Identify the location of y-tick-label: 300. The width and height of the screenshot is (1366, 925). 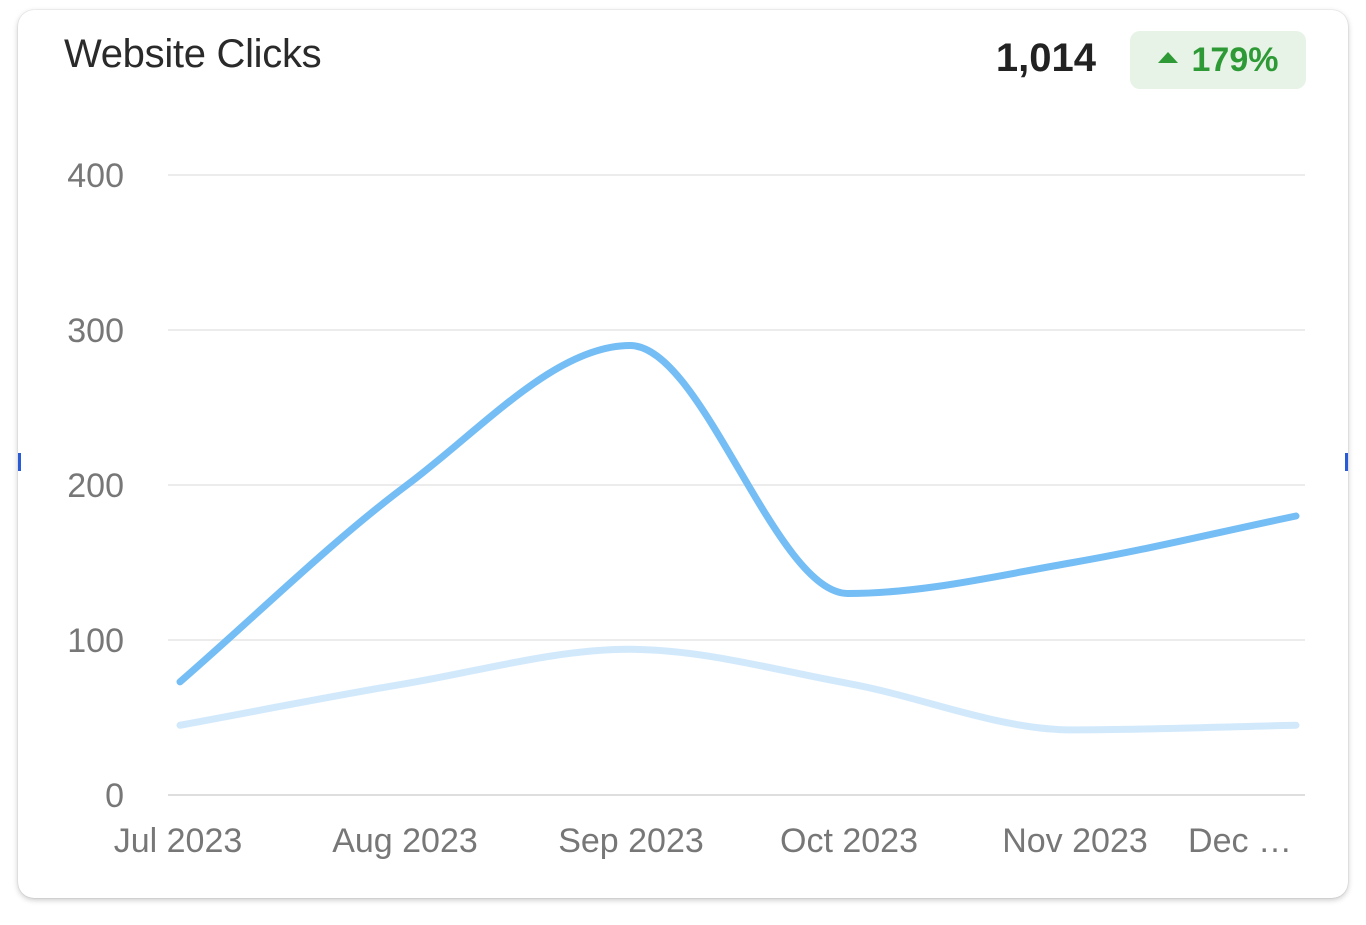
(95, 331).